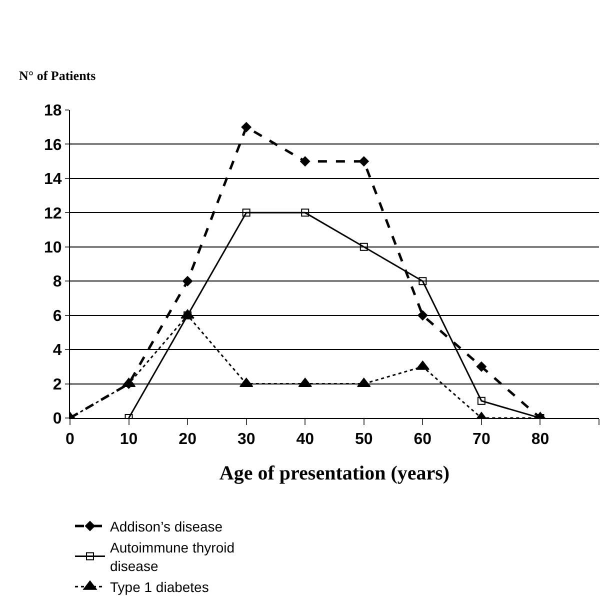  Describe the element at coordinates (53, 247) in the screenshot. I see `y-tick-label: 10` at that location.